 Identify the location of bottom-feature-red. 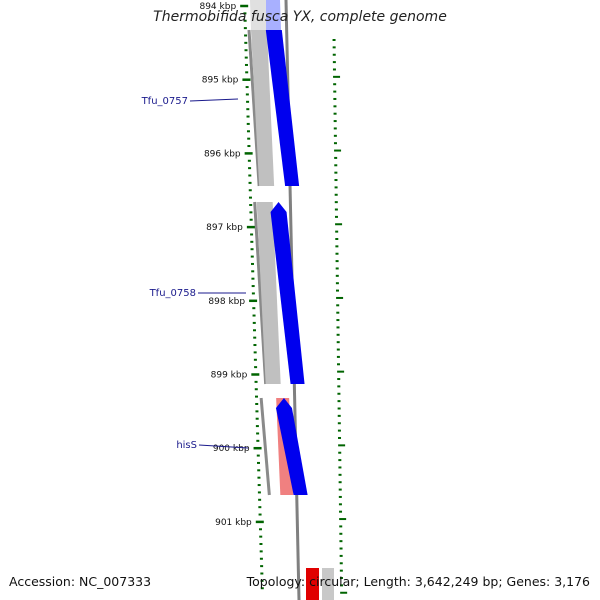
(312, 584).